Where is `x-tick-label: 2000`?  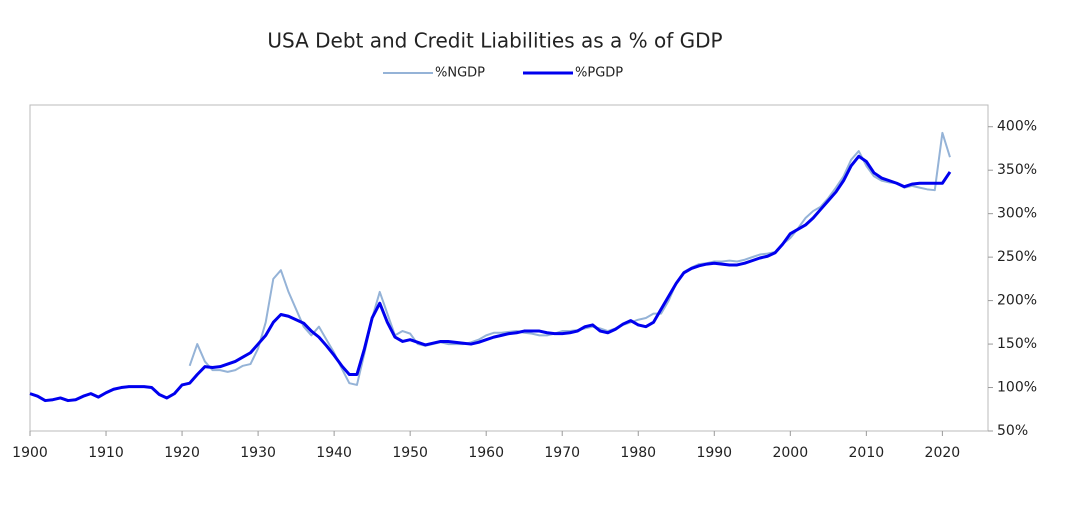 x-tick-label: 2000 is located at coordinates (790, 453).